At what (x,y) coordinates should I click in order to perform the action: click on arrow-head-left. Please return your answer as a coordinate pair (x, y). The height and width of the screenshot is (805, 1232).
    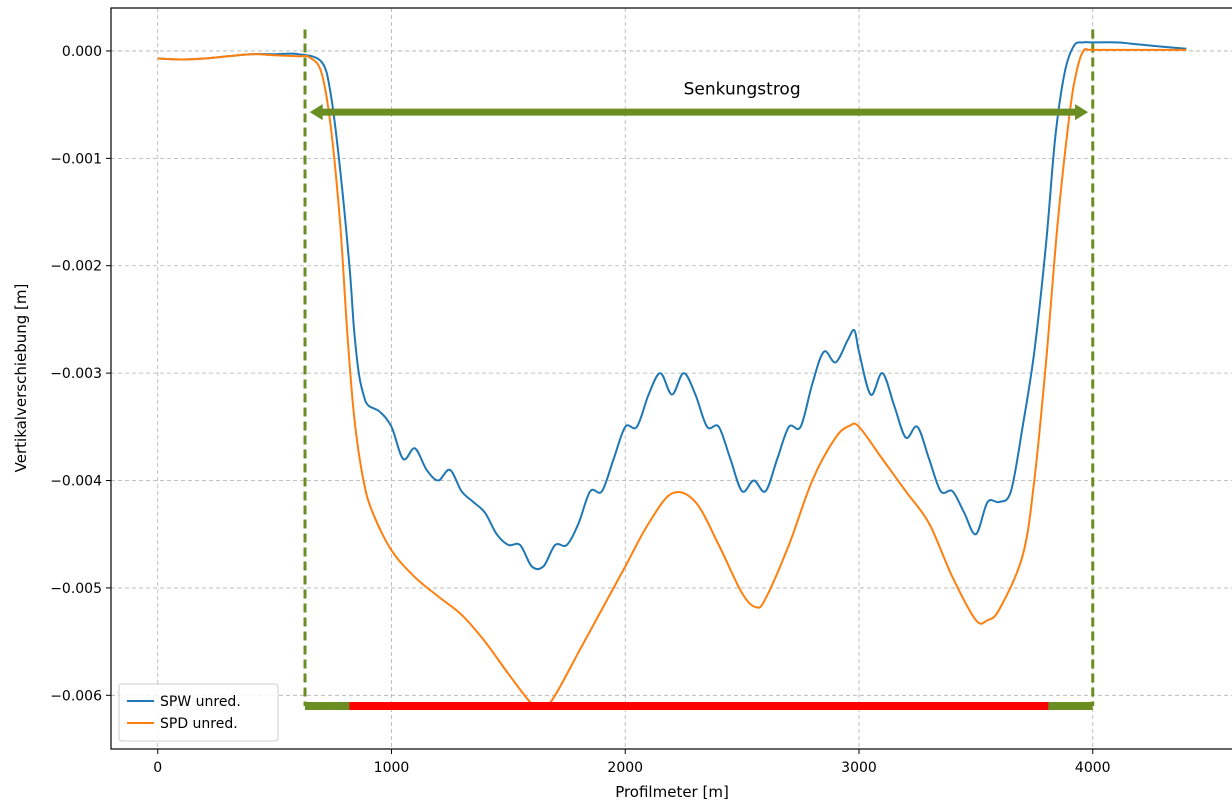
    Looking at the image, I should click on (316, 112).